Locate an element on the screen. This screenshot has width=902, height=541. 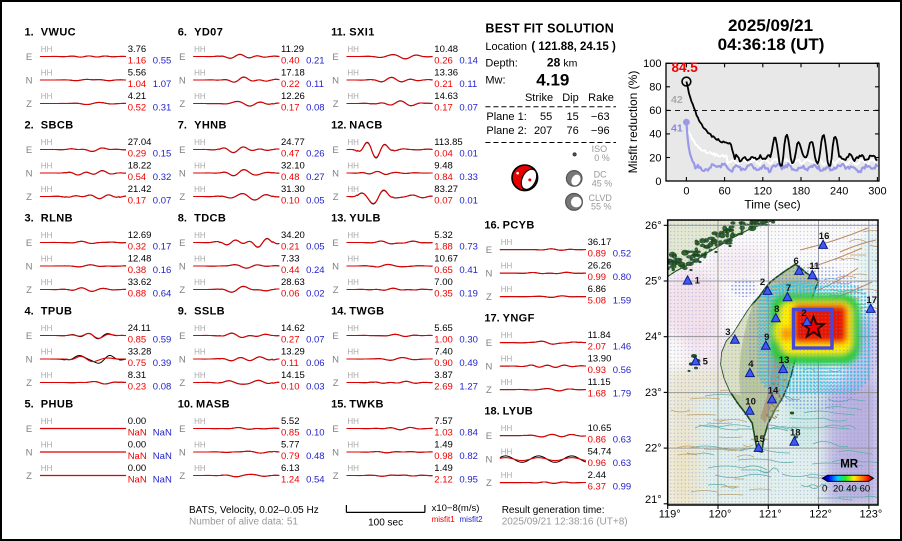
svg-text: LYUB is located at coordinates (518, 412).